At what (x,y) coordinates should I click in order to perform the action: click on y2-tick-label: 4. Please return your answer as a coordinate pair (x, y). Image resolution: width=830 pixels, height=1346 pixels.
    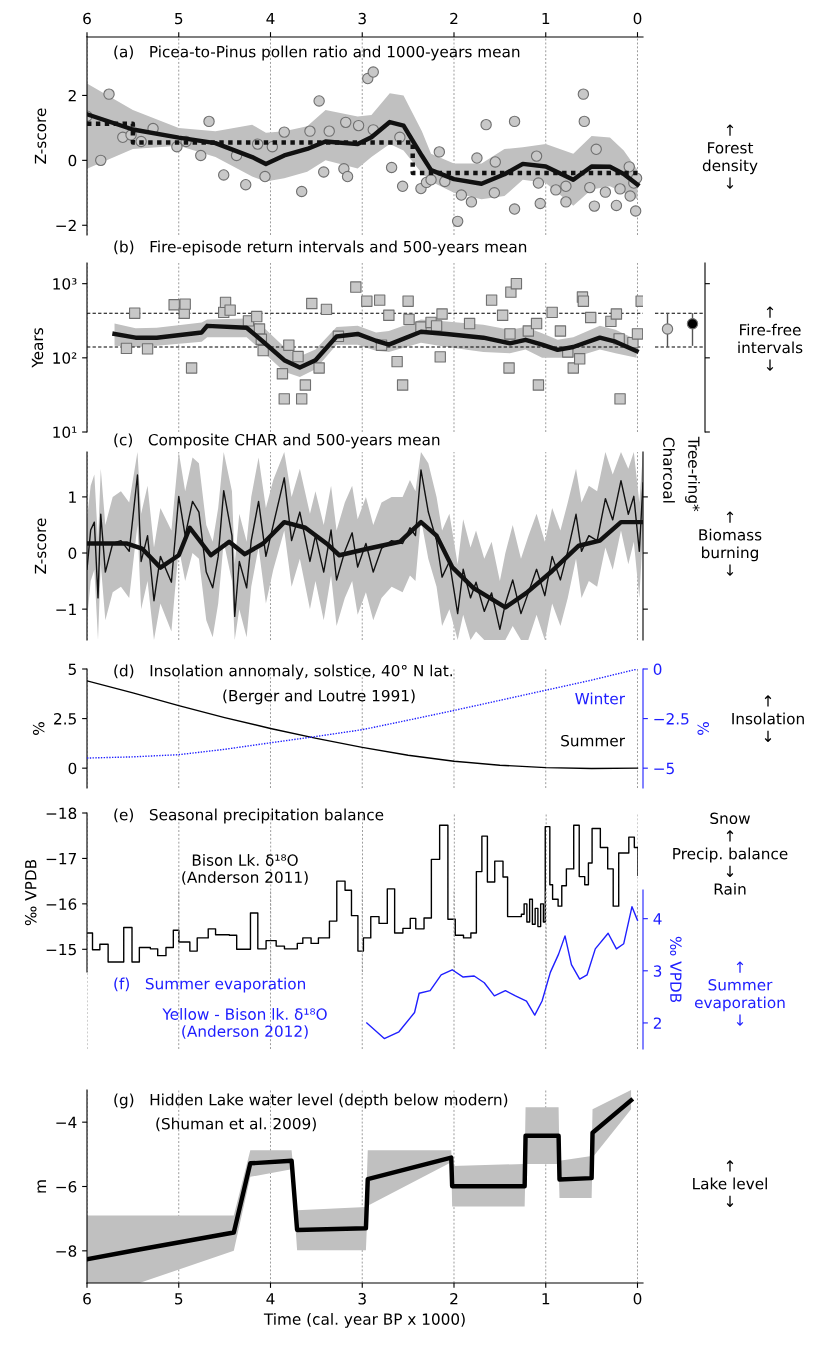
    Looking at the image, I should click on (657, 919).